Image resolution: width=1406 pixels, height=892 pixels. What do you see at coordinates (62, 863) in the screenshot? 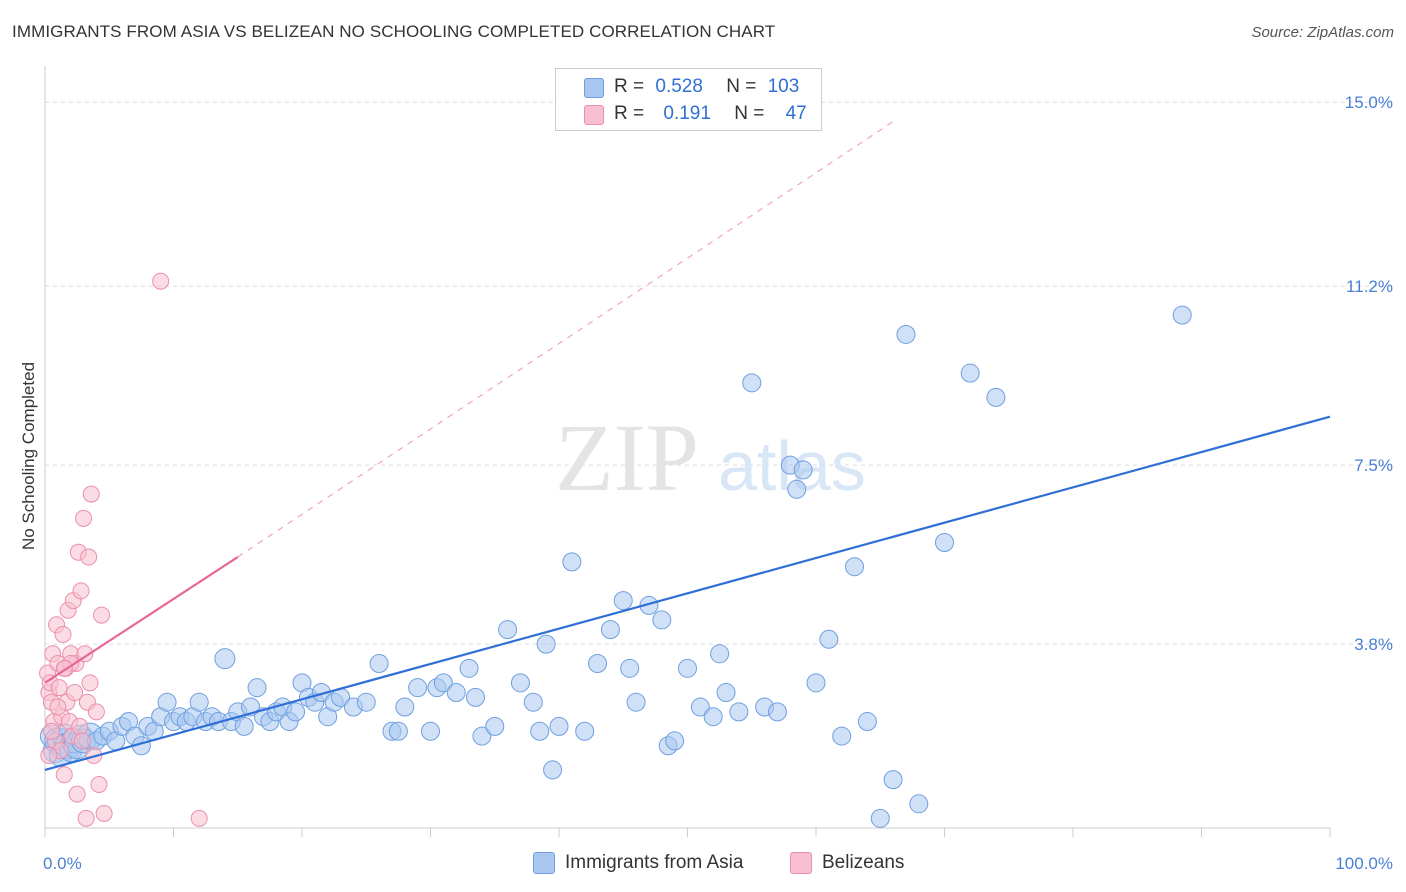
I see `x-tick-label: 0.0%` at bounding box center [62, 863].